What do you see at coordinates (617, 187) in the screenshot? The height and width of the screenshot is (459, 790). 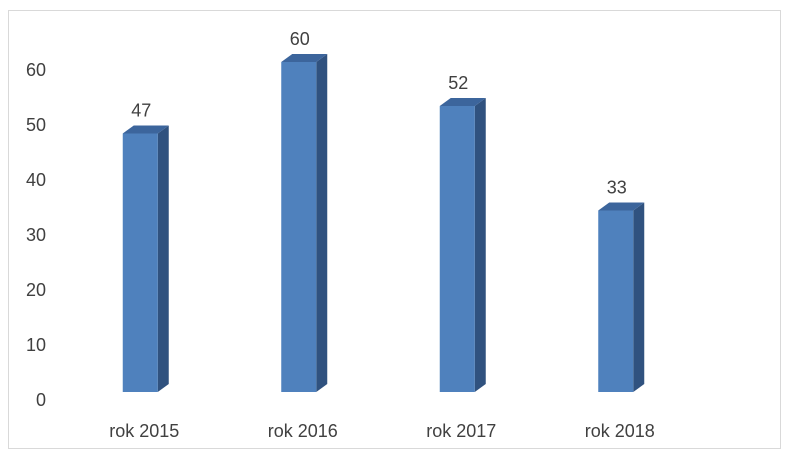 I see `data-label: 33` at bounding box center [617, 187].